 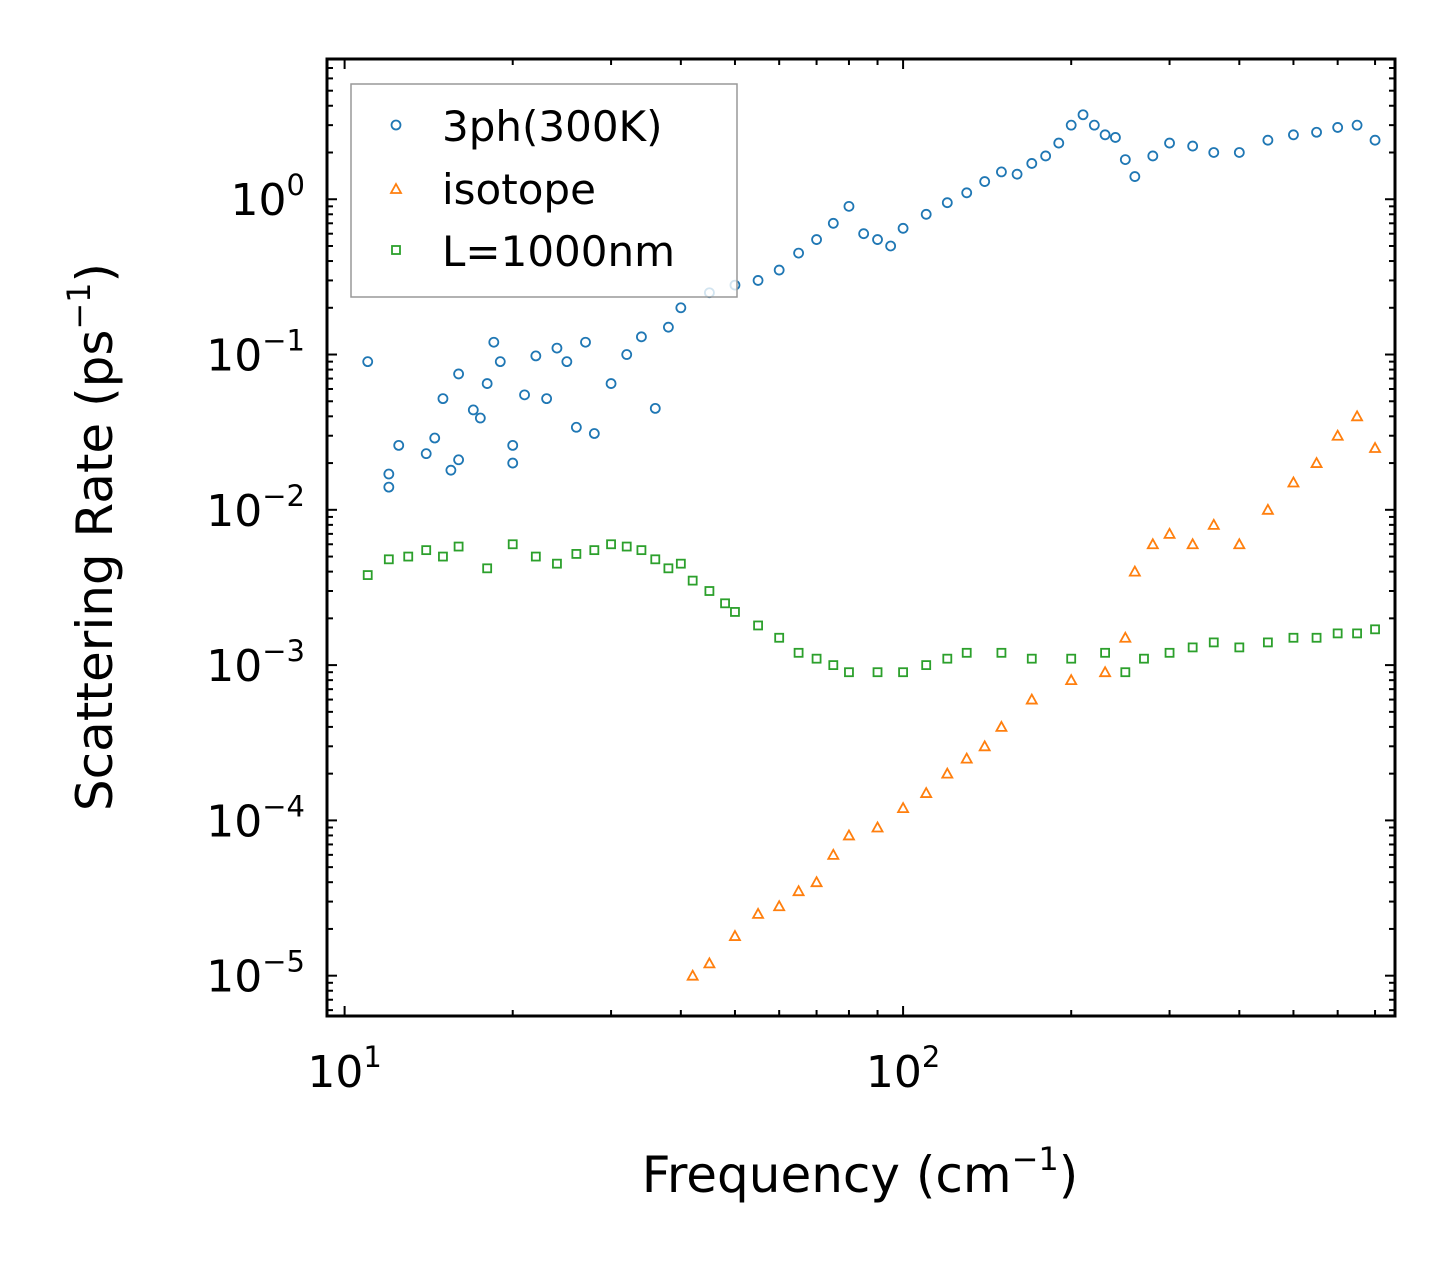 I want to click on x-tick-label: 10², so click(x=903, y=1069).